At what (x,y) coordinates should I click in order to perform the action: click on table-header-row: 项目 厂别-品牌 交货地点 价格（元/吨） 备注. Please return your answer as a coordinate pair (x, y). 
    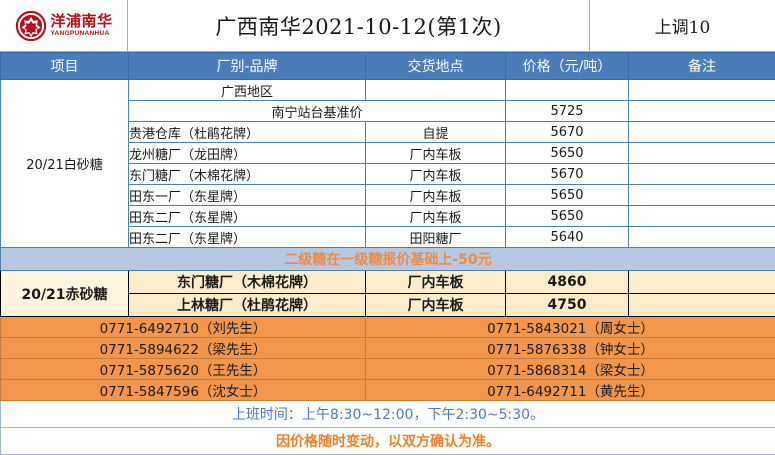
    Looking at the image, I should click on (388, 66).